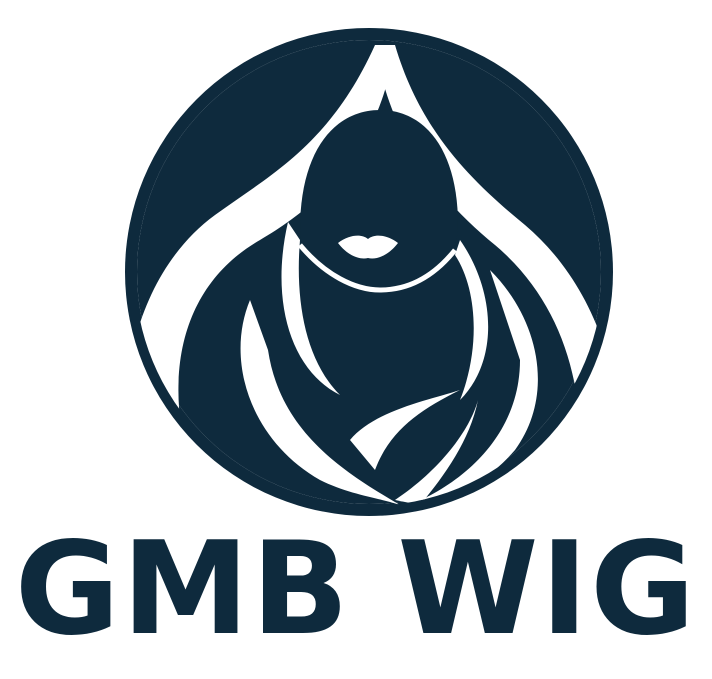 The height and width of the screenshot is (679, 712). Describe the element at coordinates (377, 268) in the screenshot. I see `jaw-line` at that location.